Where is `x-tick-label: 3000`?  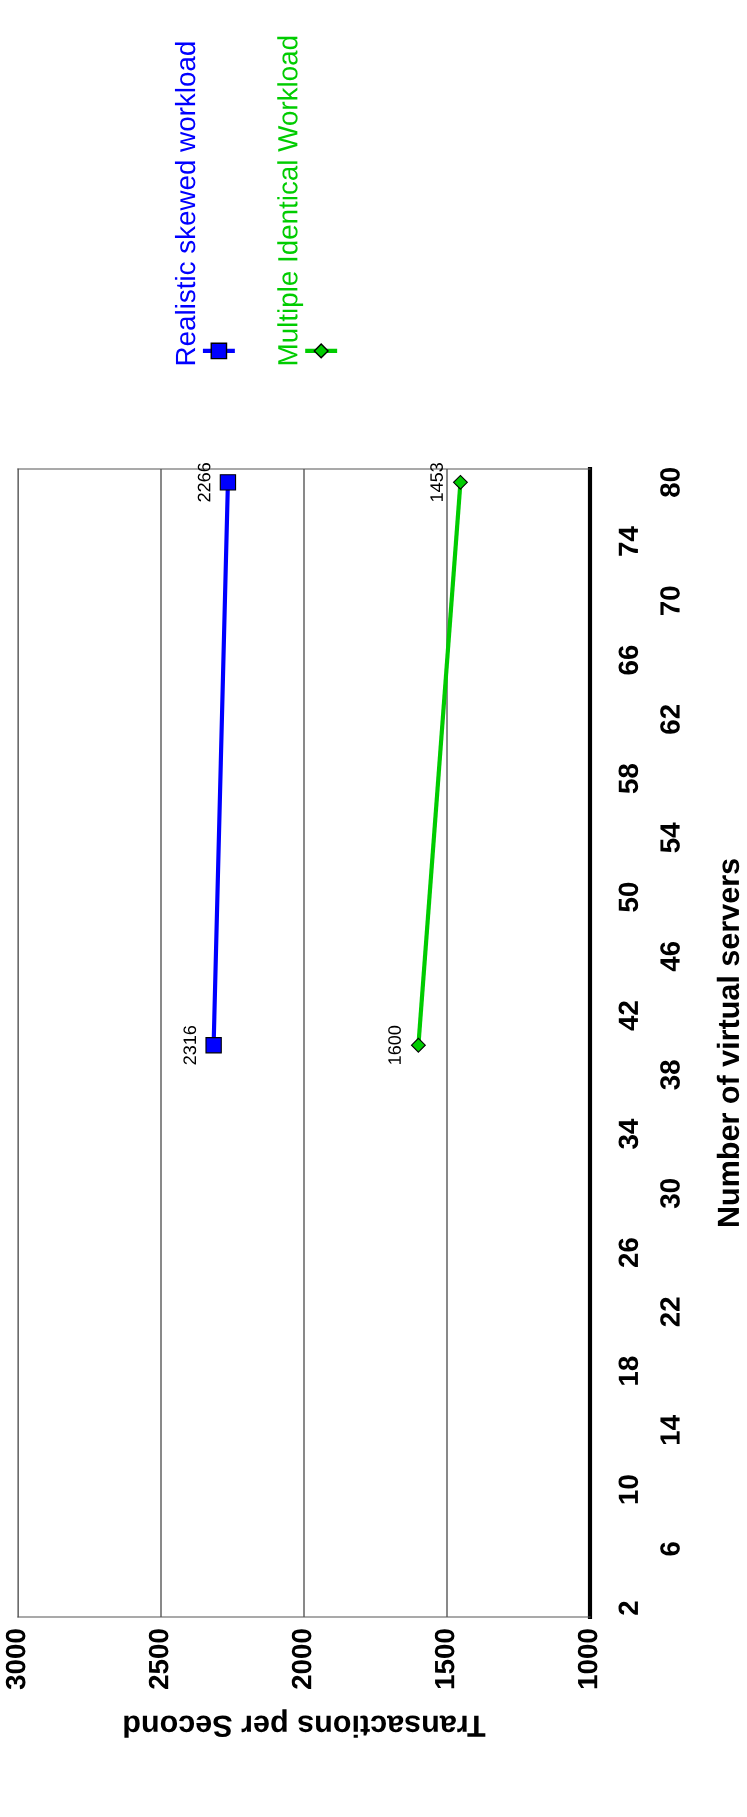 x-tick-label: 3000 is located at coordinates (15, 1659).